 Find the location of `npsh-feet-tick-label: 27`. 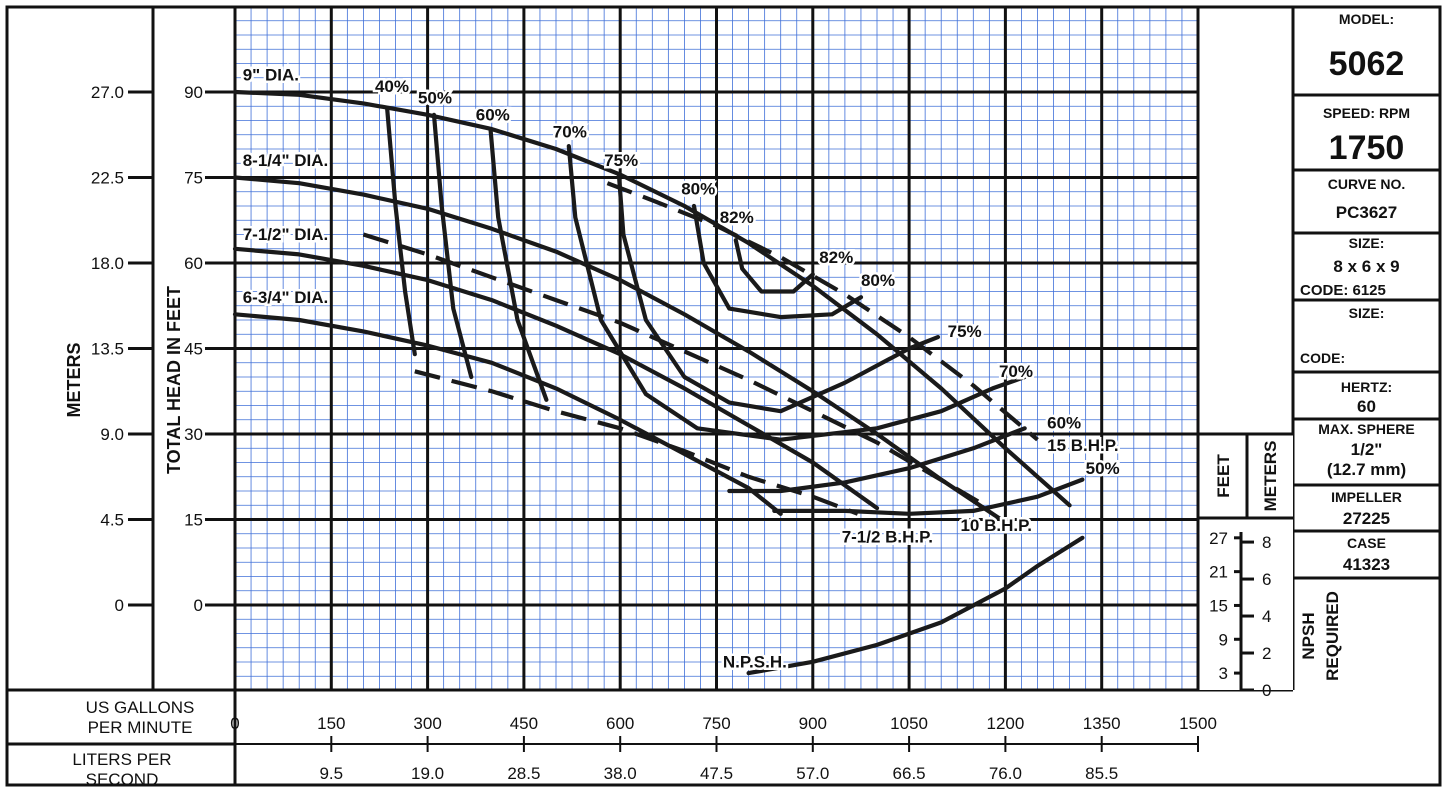

npsh-feet-tick-label: 27 is located at coordinates (1218, 538).